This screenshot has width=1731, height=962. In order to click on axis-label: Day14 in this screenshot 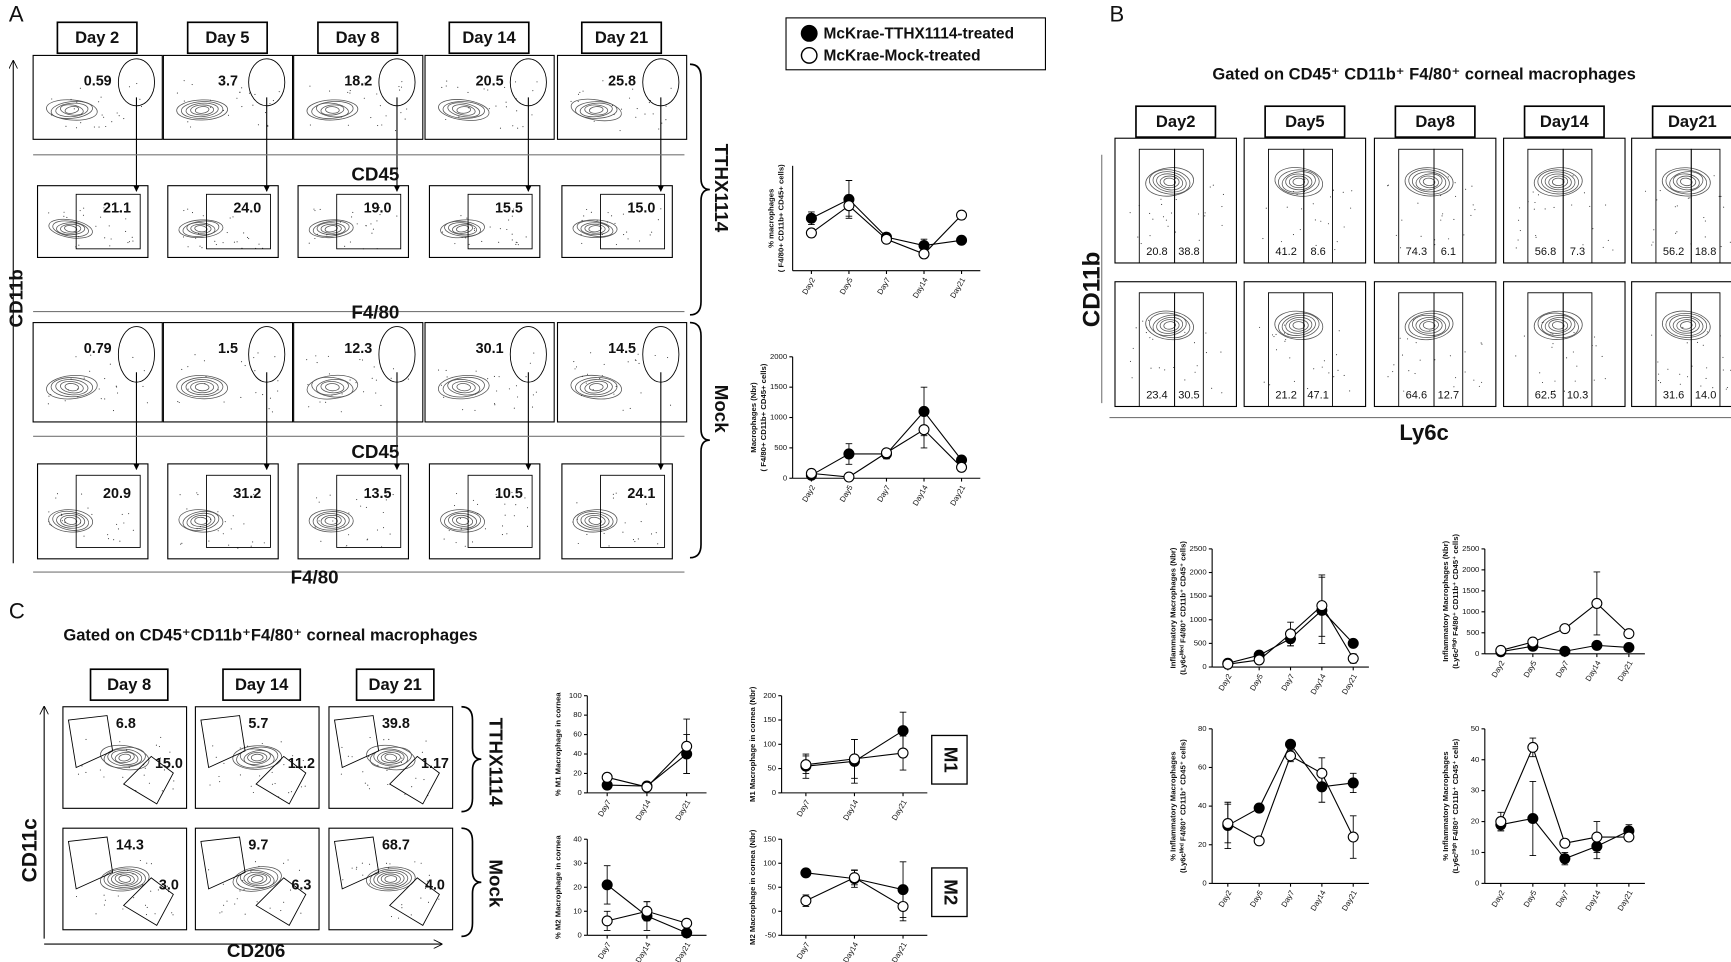, I will do `click(1593, 670)`.